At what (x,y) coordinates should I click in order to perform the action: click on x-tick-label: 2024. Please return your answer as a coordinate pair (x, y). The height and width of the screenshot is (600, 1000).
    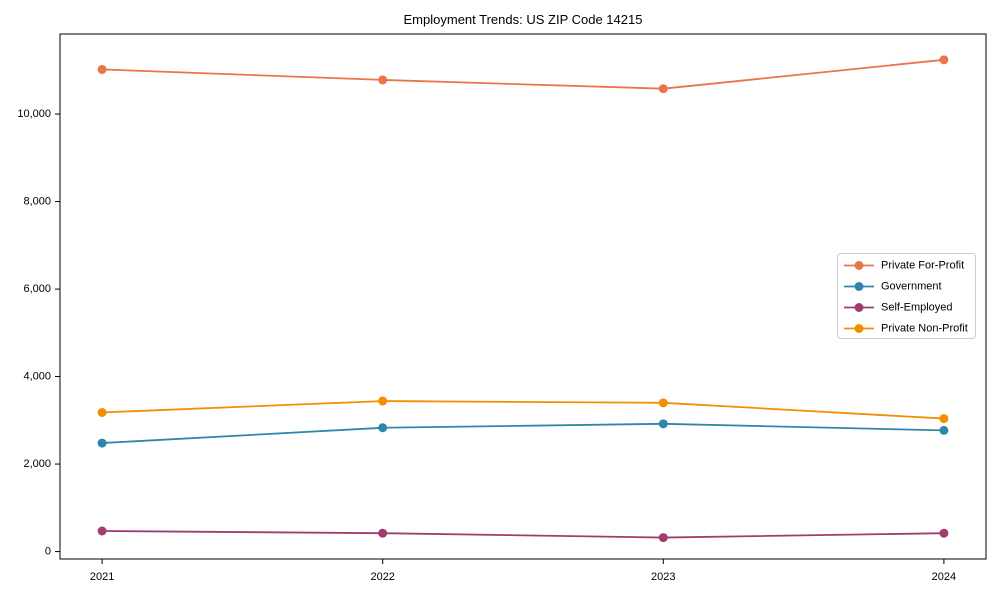
    Looking at the image, I should click on (944, 577).